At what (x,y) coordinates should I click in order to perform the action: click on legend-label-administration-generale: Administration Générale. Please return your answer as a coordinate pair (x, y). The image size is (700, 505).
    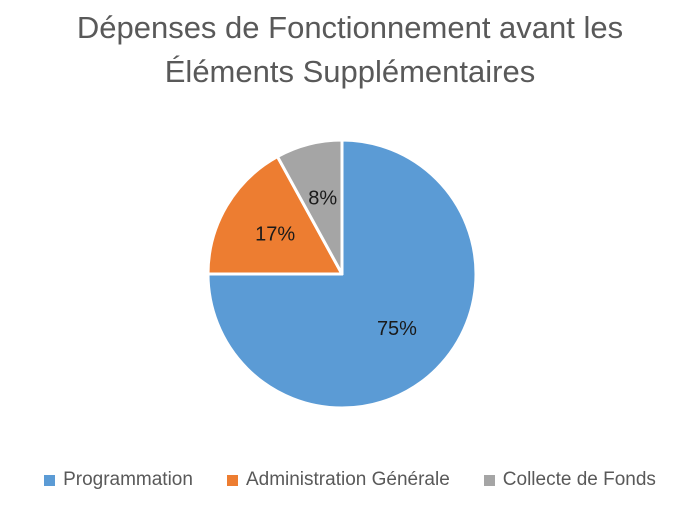
    Looking at the image, I should click on (347, 479).